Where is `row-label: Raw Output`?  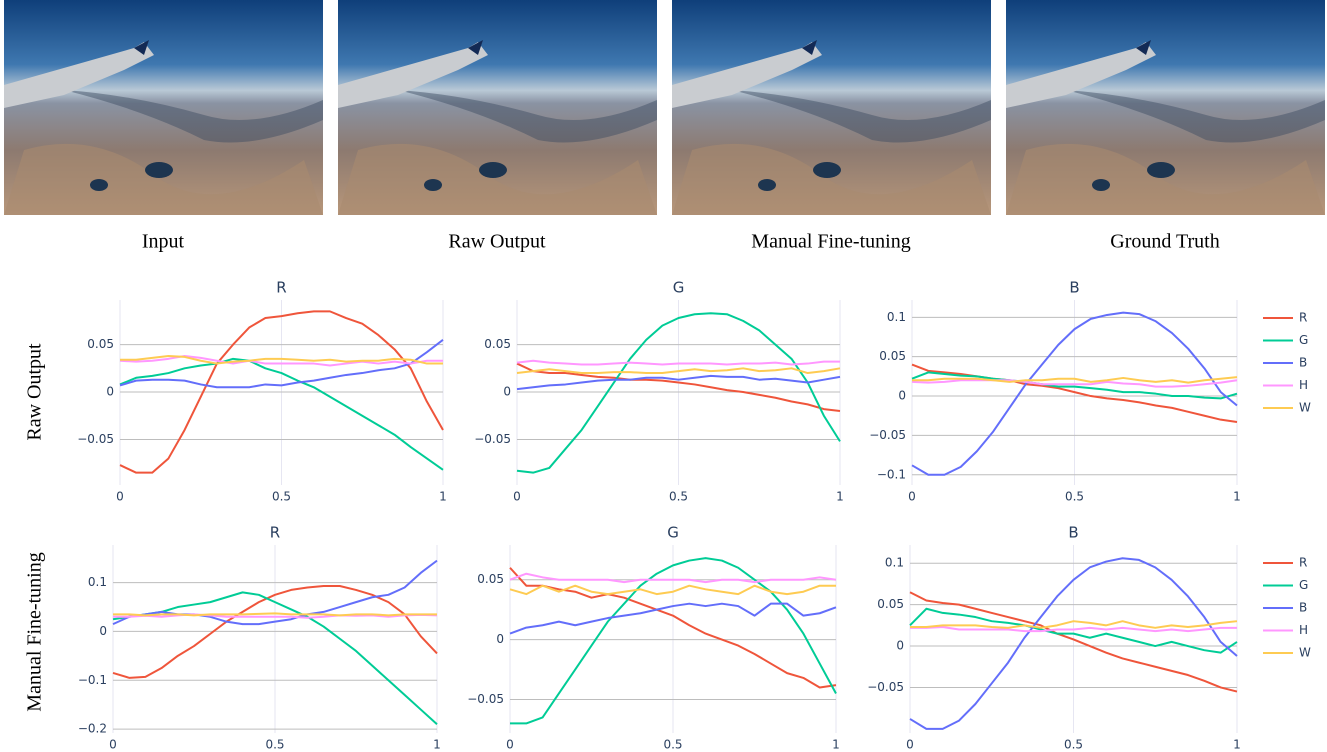
row-label: Raw Output is located at coordinates (35, 392).